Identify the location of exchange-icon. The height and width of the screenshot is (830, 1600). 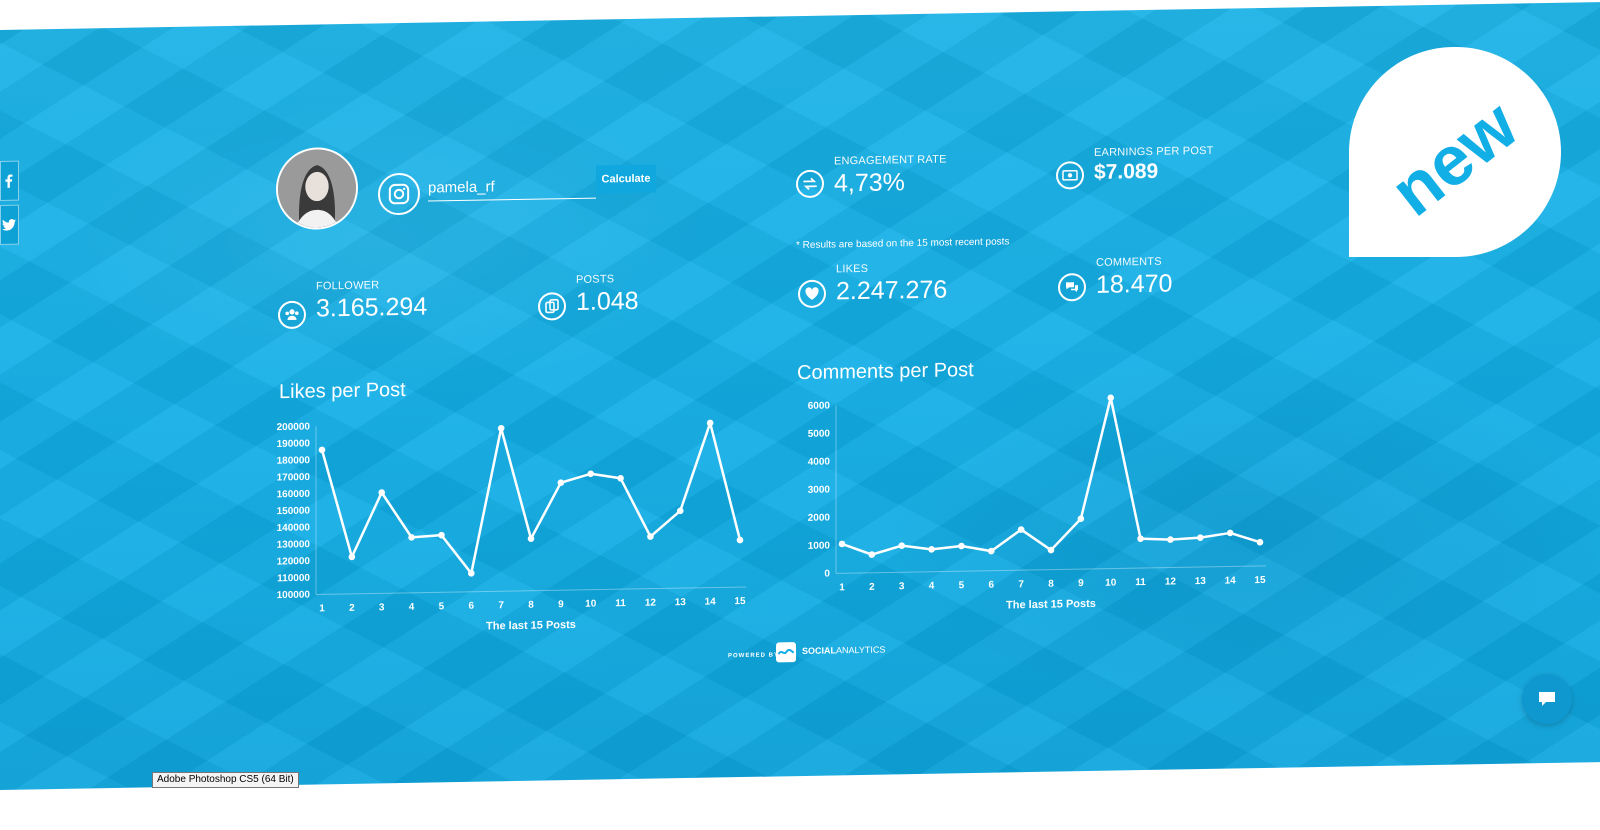
(810, 183).